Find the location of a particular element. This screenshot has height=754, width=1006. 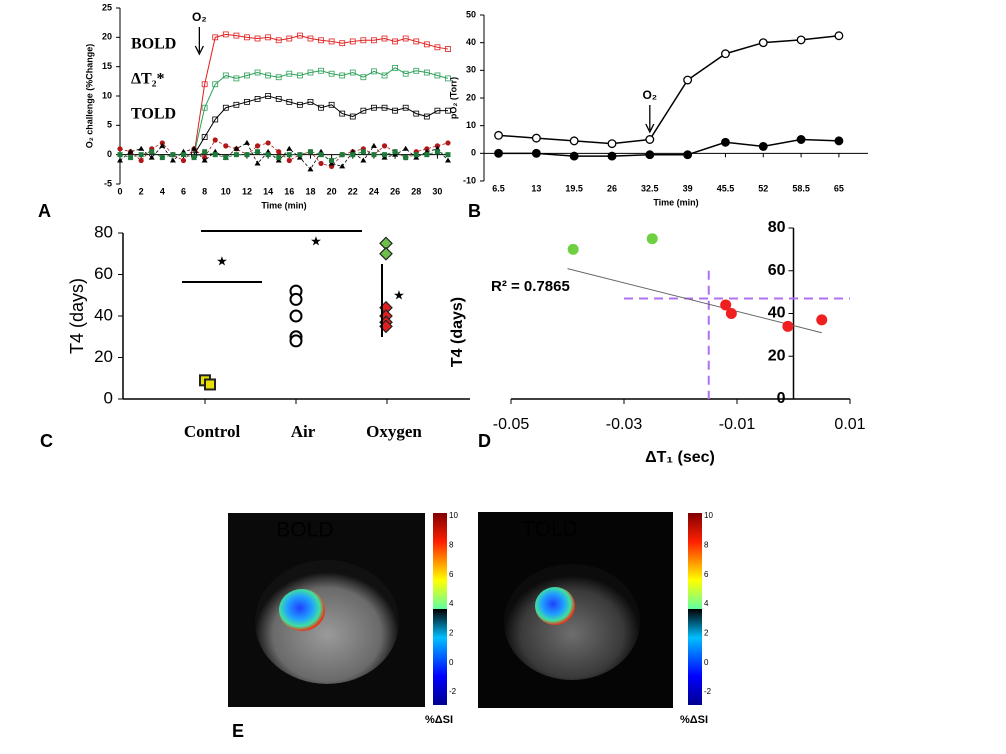

arrow-head is located at coordinates (650, 128).